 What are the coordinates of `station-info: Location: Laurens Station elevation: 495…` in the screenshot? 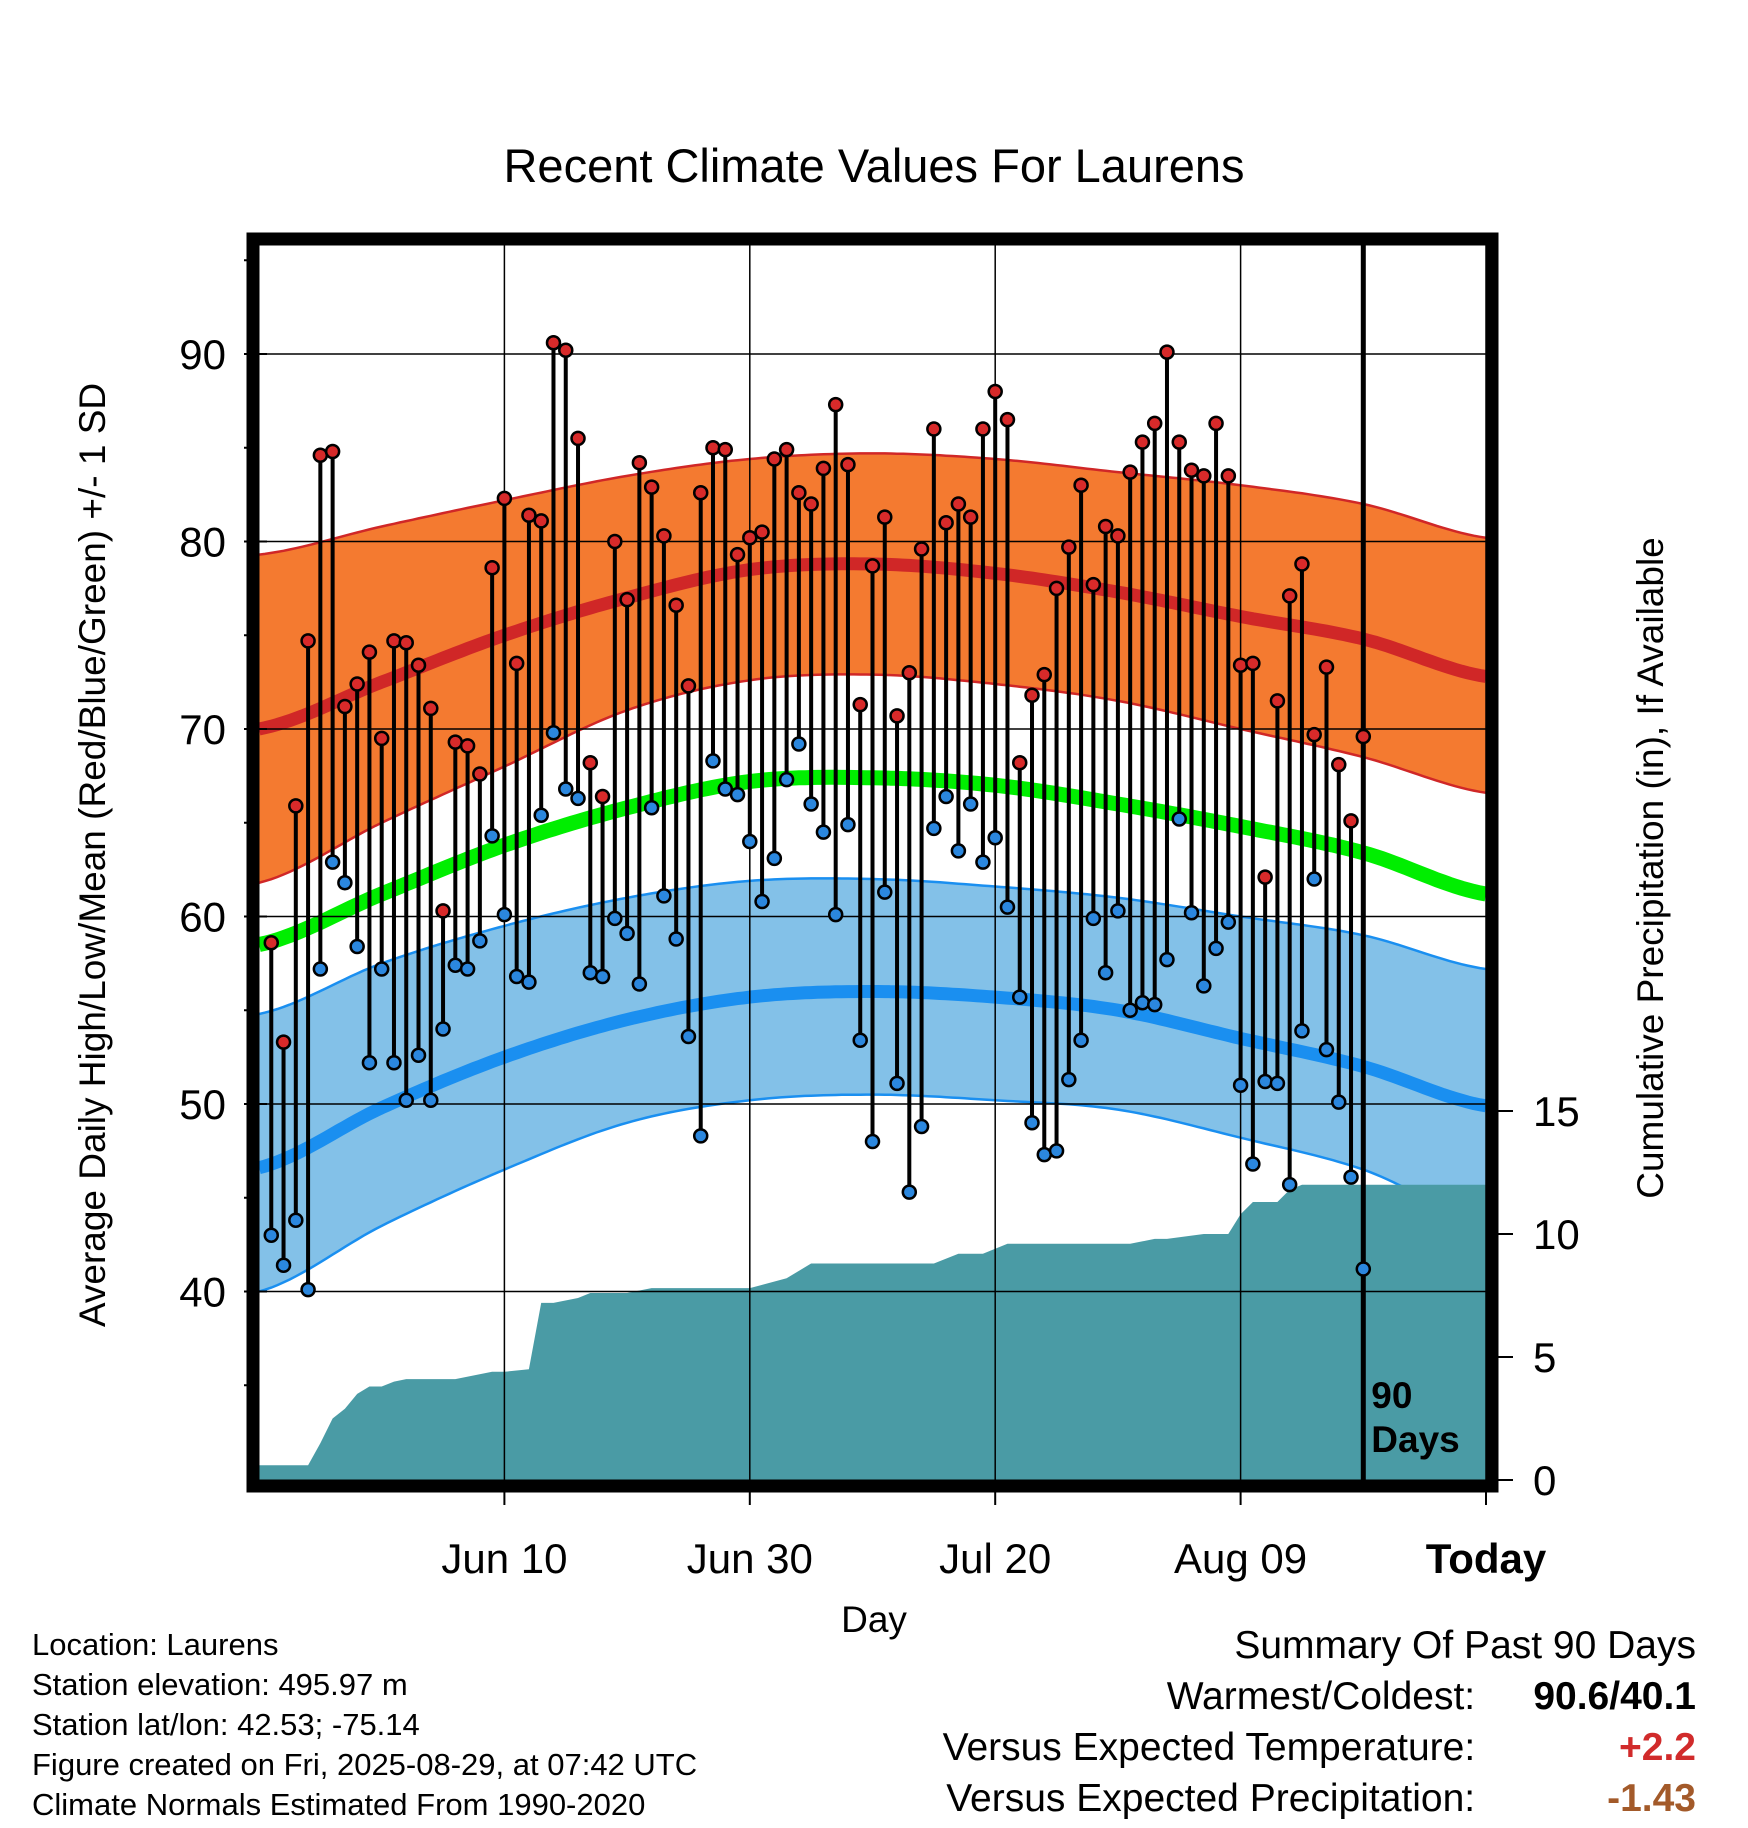 It's located at (364, 1725).